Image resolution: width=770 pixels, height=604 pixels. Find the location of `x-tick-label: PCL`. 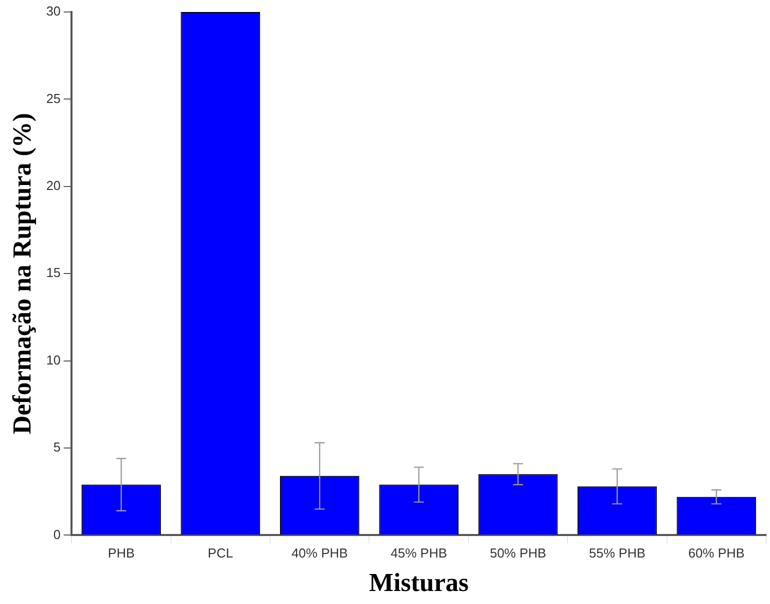

x-tick-label: PCL is located at coordinates (221, 553).